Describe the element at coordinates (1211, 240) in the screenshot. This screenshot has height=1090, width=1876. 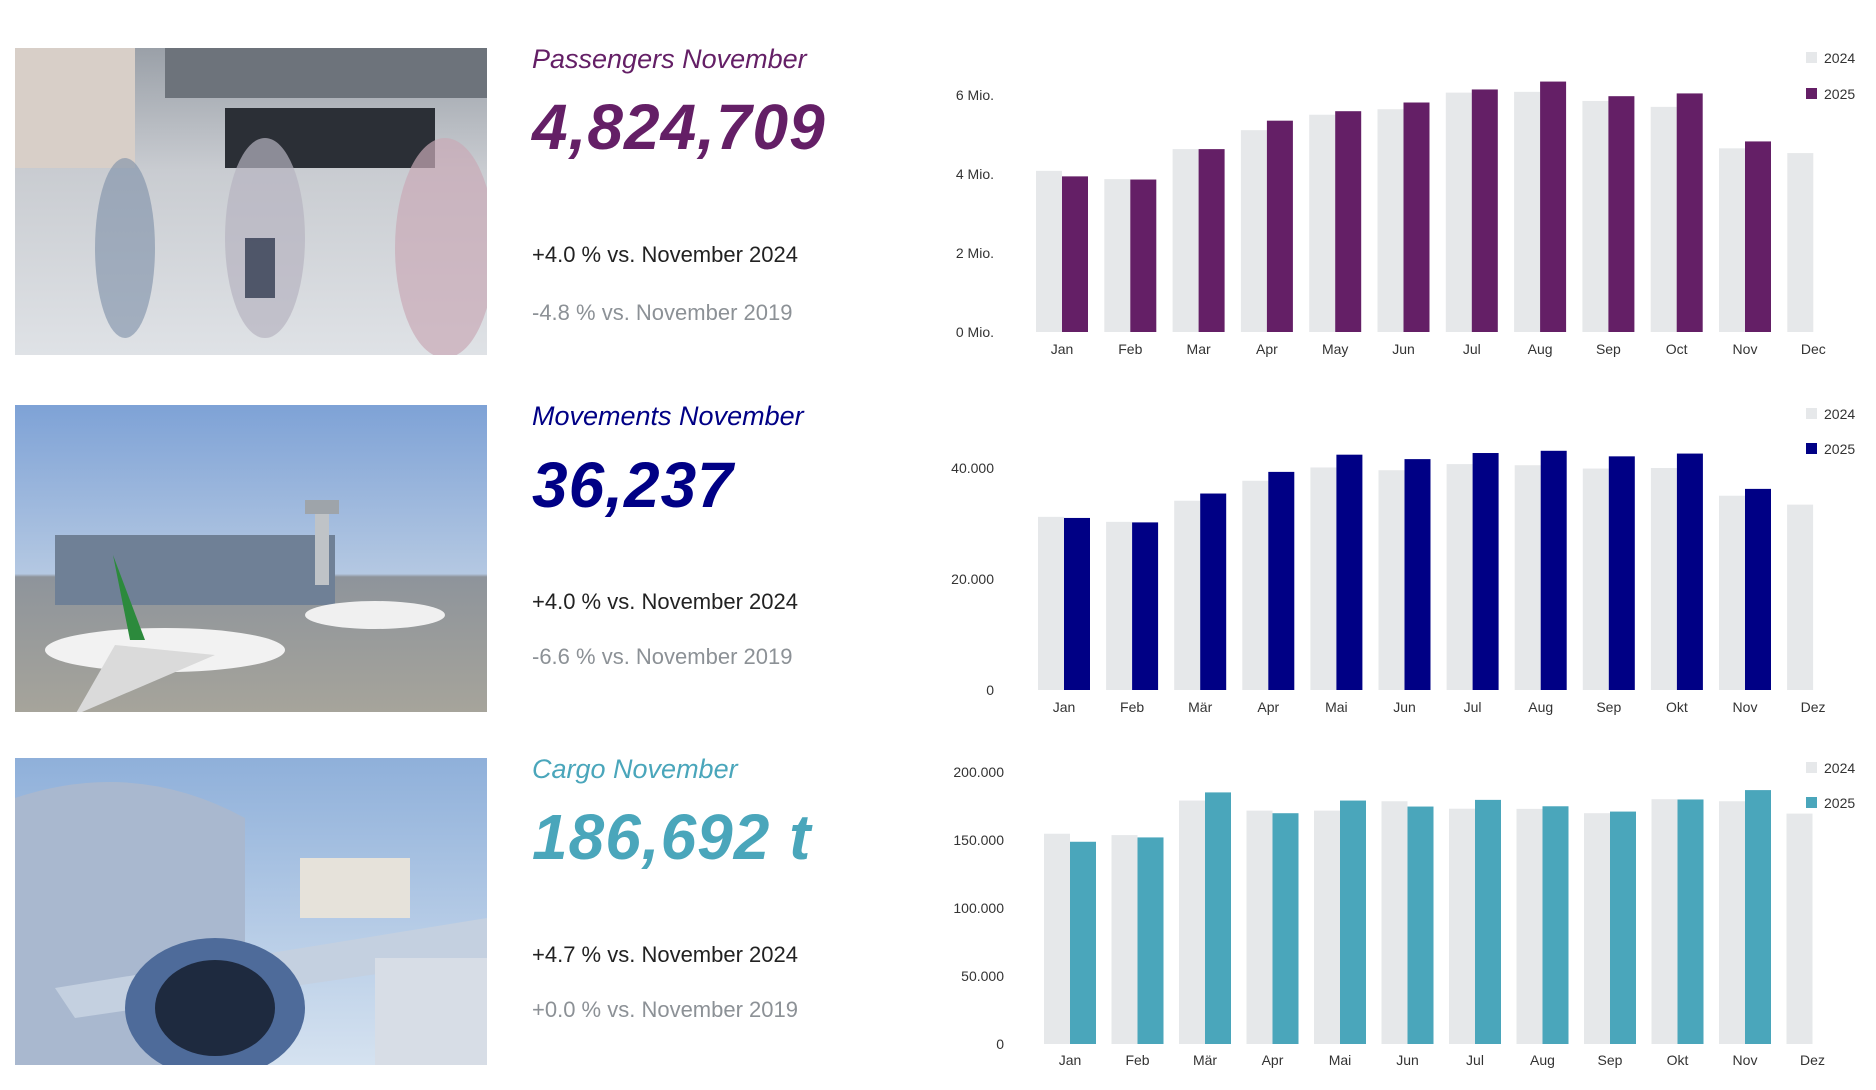
I see `bar-2025-Mar` at that location.